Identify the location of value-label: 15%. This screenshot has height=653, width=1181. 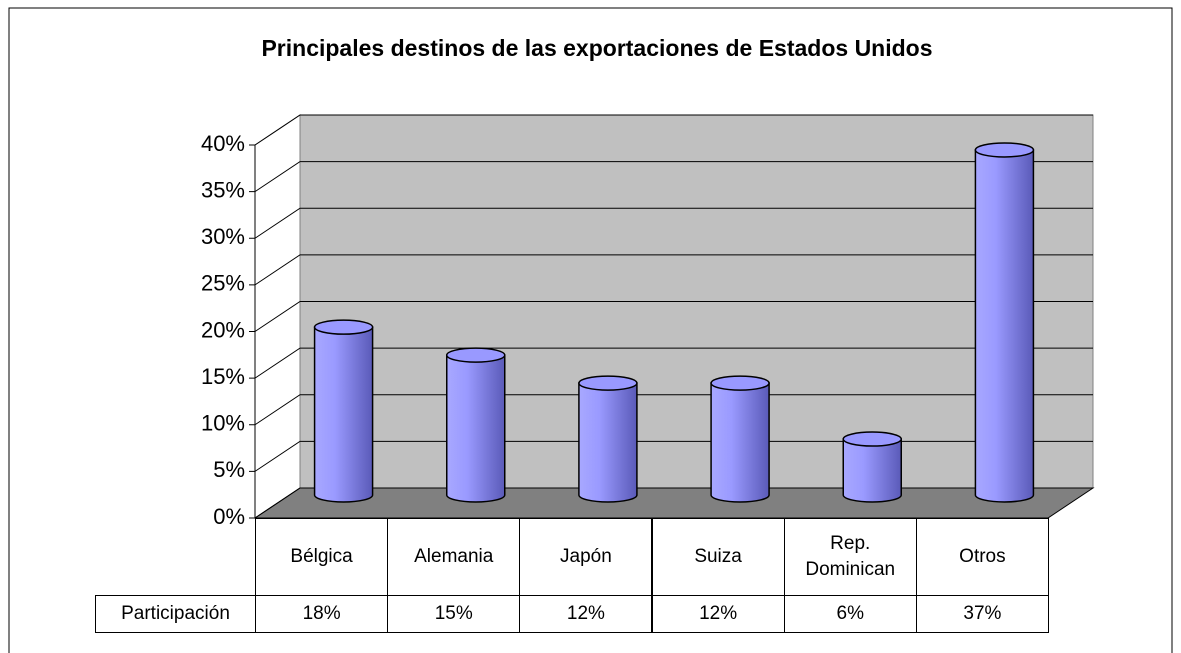
(454, 614).